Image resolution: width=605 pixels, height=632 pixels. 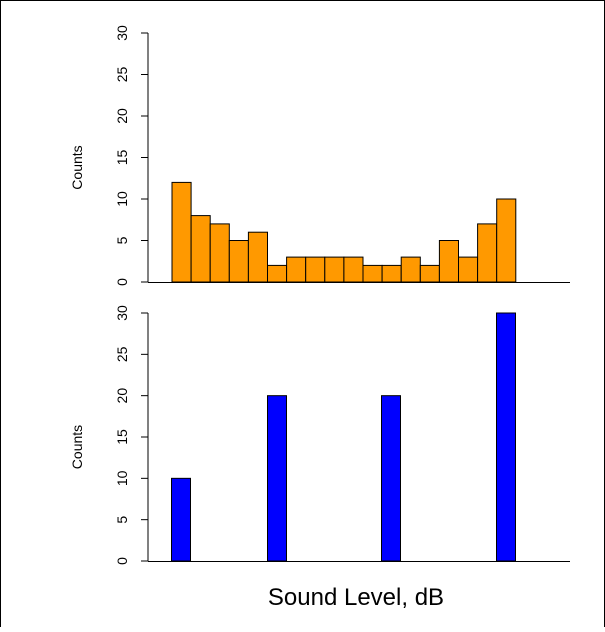 I want to click on x-axis-title: Sound Level, dB, so click(x=356, y=597).